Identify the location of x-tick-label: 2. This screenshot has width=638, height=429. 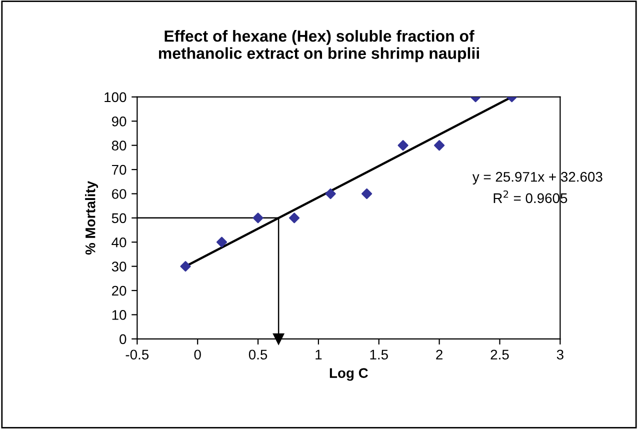
(439, 355).